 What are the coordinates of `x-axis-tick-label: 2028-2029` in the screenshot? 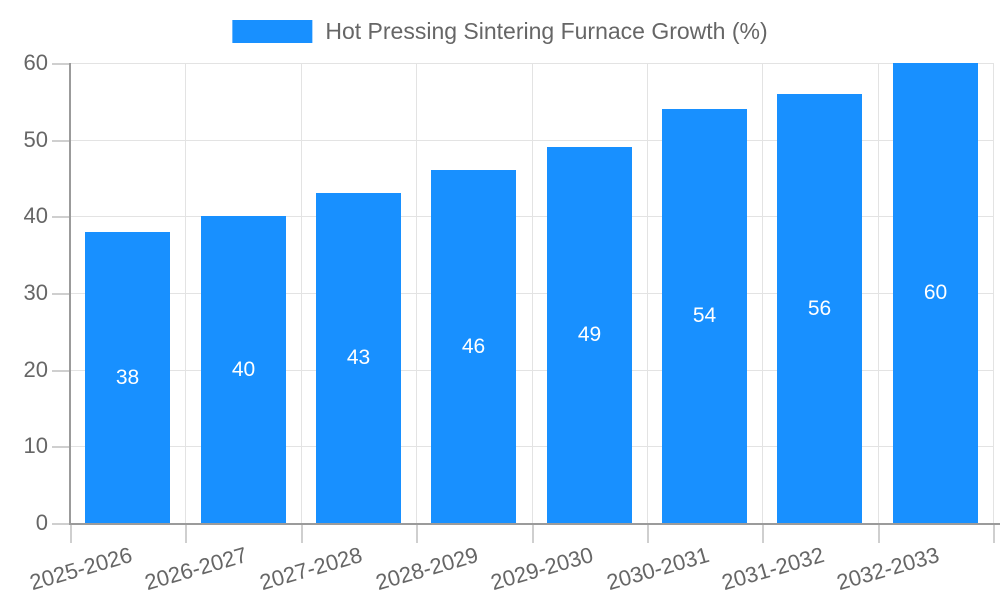 It's located at (426, 569).